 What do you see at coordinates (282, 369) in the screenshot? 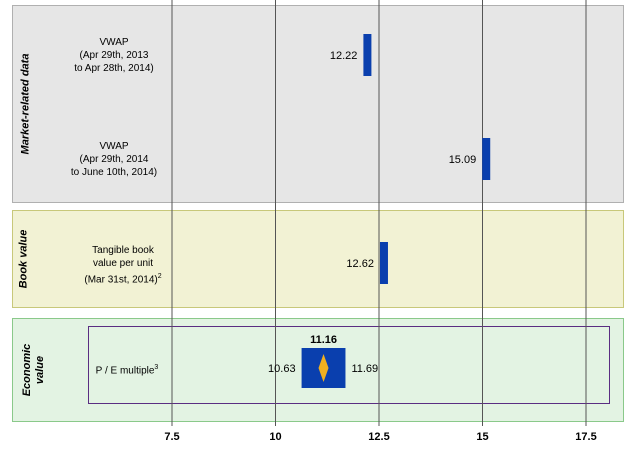
I see `low-label-pe: 10.63` at bounding box center [282, 369].